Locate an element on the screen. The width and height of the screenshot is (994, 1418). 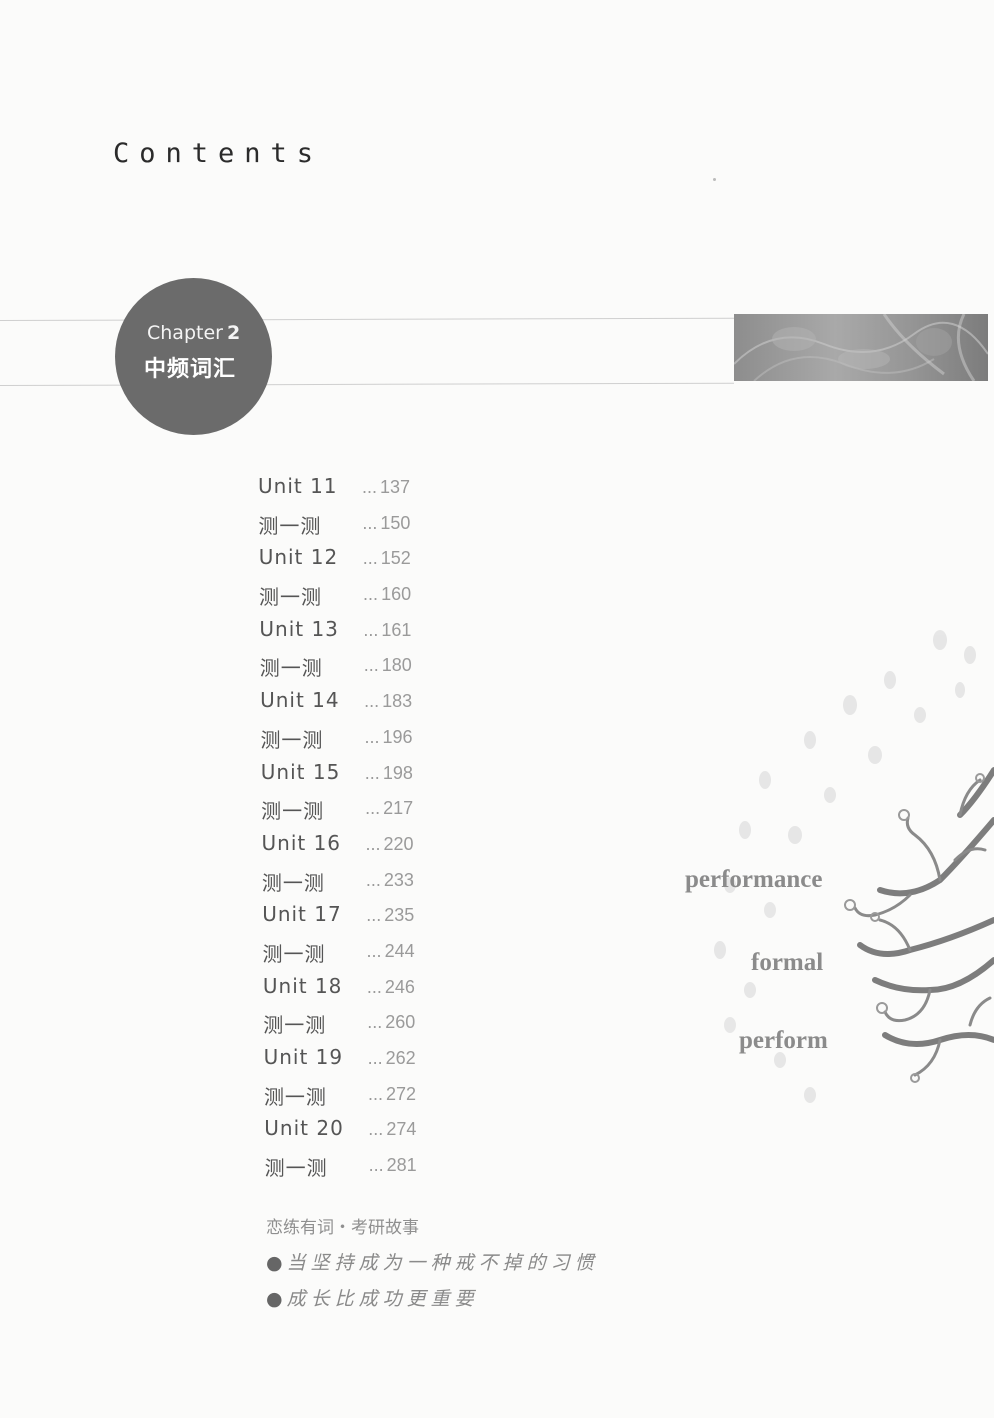
toc-row: Unit 11... 137 is located at coordinates (378, 492).